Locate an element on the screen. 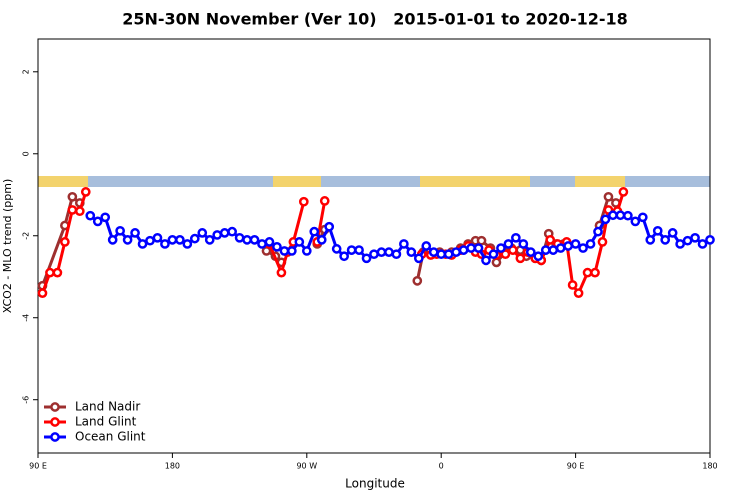 The width and height of the screenshot is (750, 500). legend-label: Land Nadir is located at coordinates (107, 407).